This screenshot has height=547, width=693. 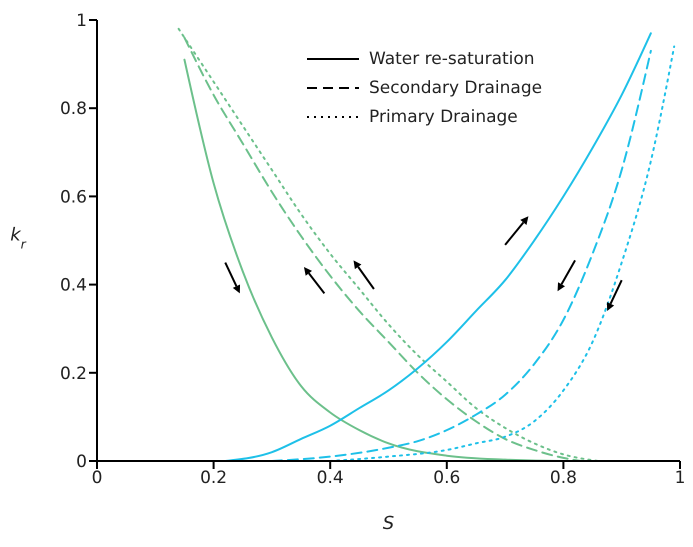 What do you see at coordinates (81, 21) in the screenshot?
I see `y-tick-label: 1` at bounding box center [81, 21].